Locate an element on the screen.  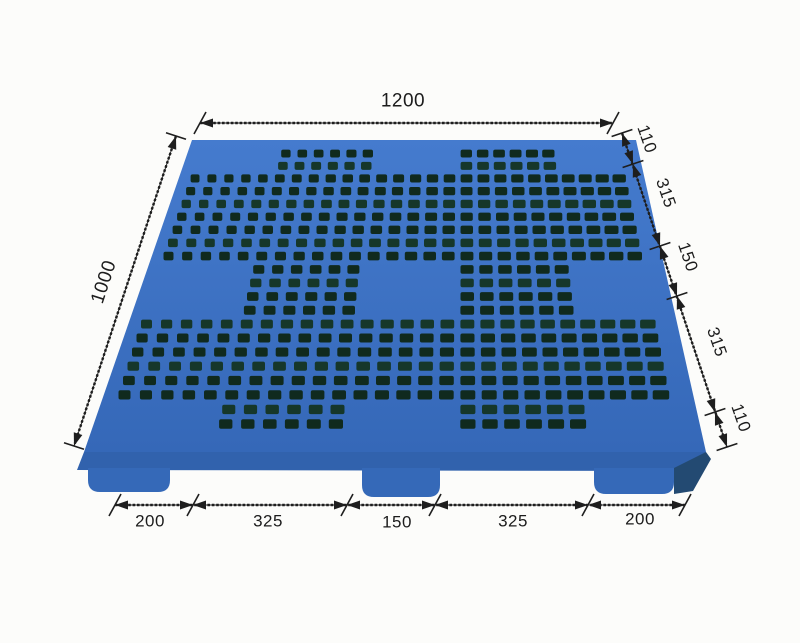
dim-label-bottom-325-b: 325 is located at coordinates (513, 521).